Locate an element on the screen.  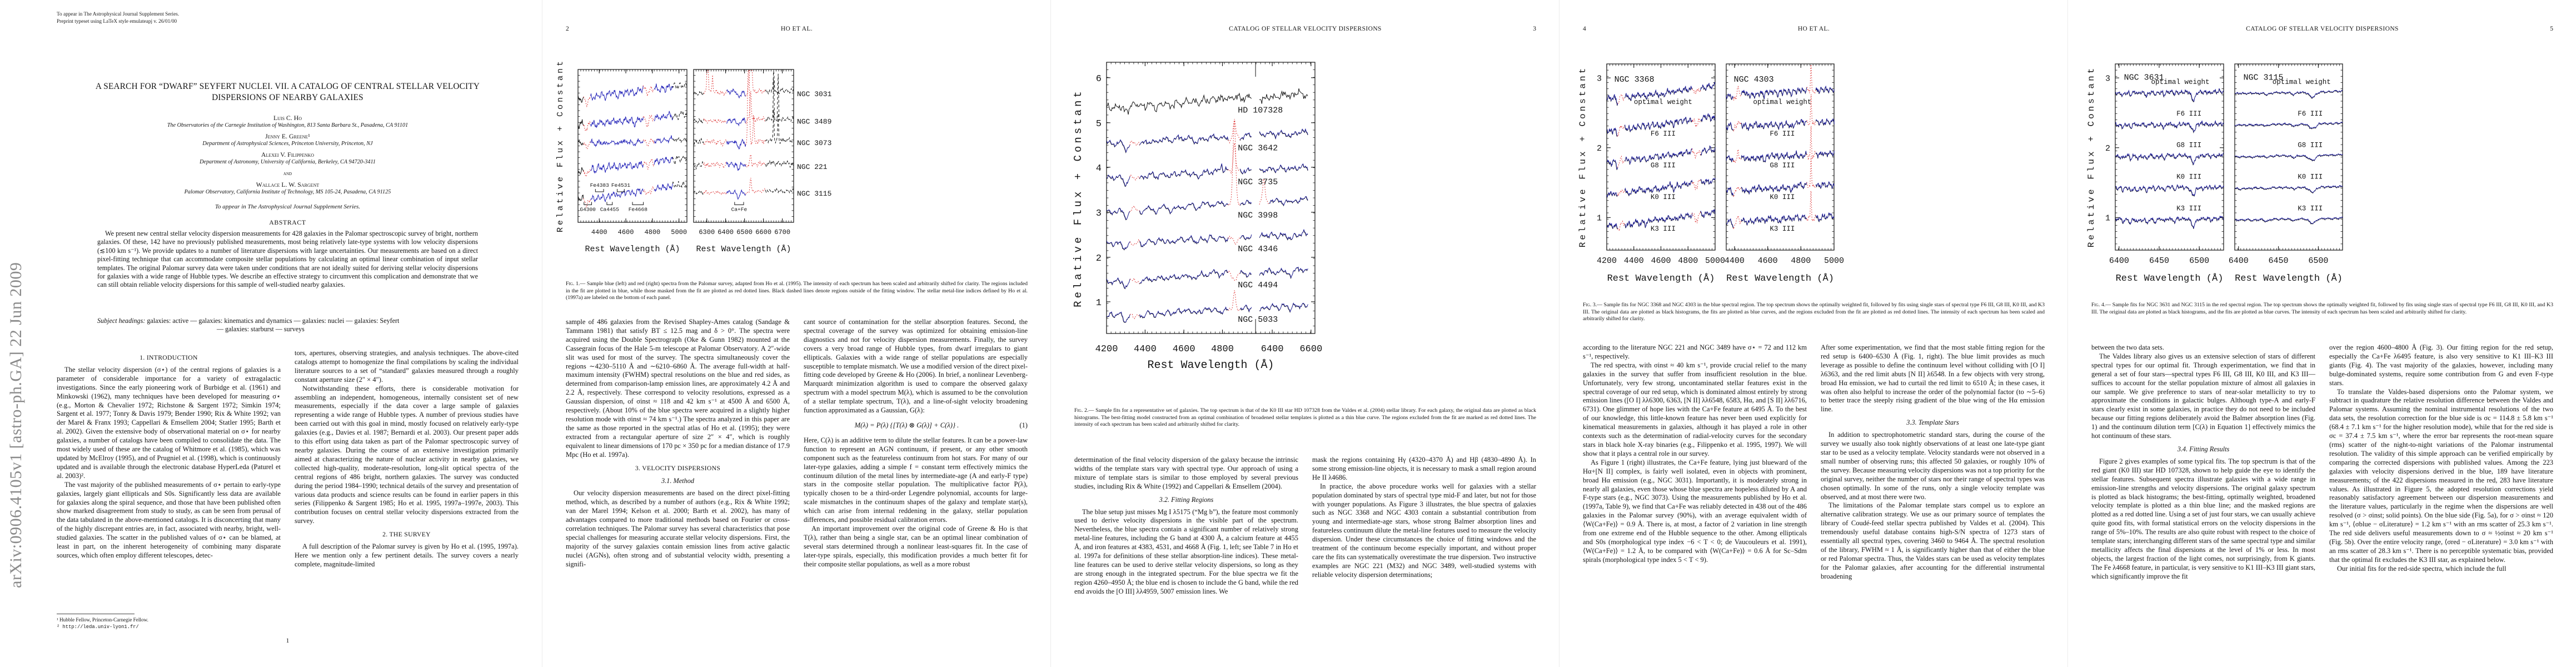
x-tick-label: 6450 is located at coordinates (2279, 261).